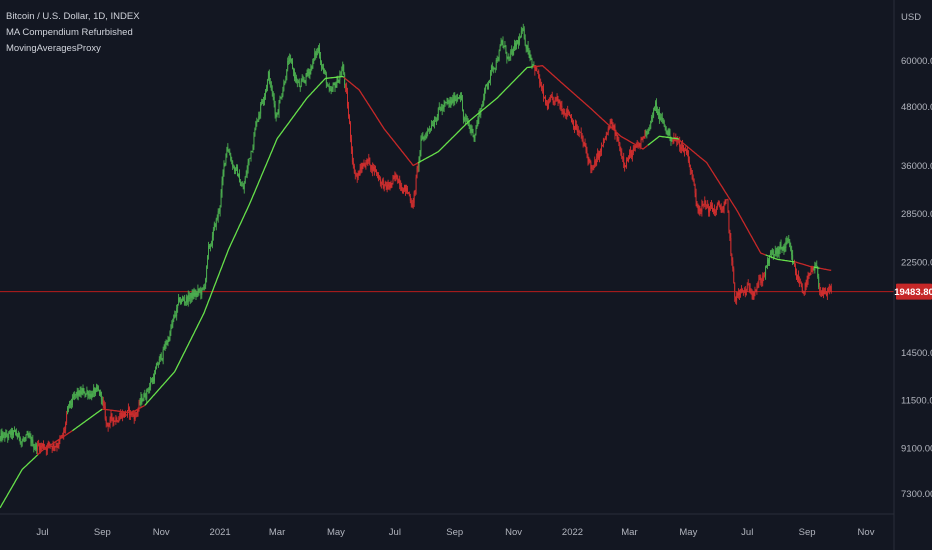  Describe the element at coordinates (69, 32) in the screenshot. I see `legend-indicator-ma-compendium: MA Compendium Refurbished` at that location.